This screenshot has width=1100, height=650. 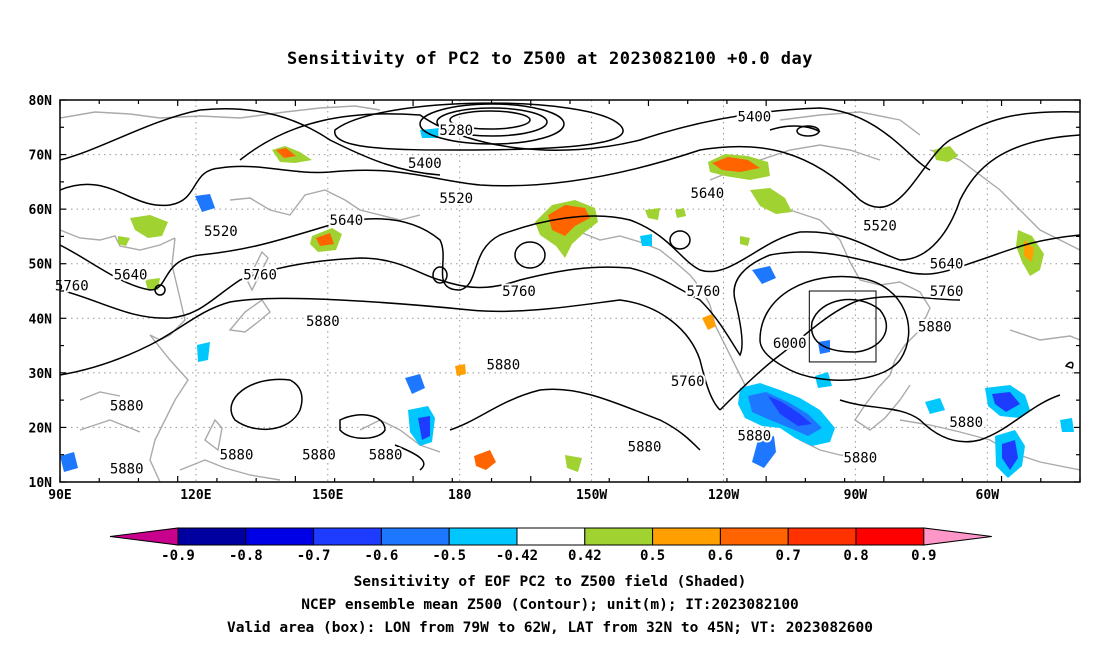 What do you see at coordinates (460, 495) in the screenshot?
I see `lon-label: 180` at bounding box center [460, 495].